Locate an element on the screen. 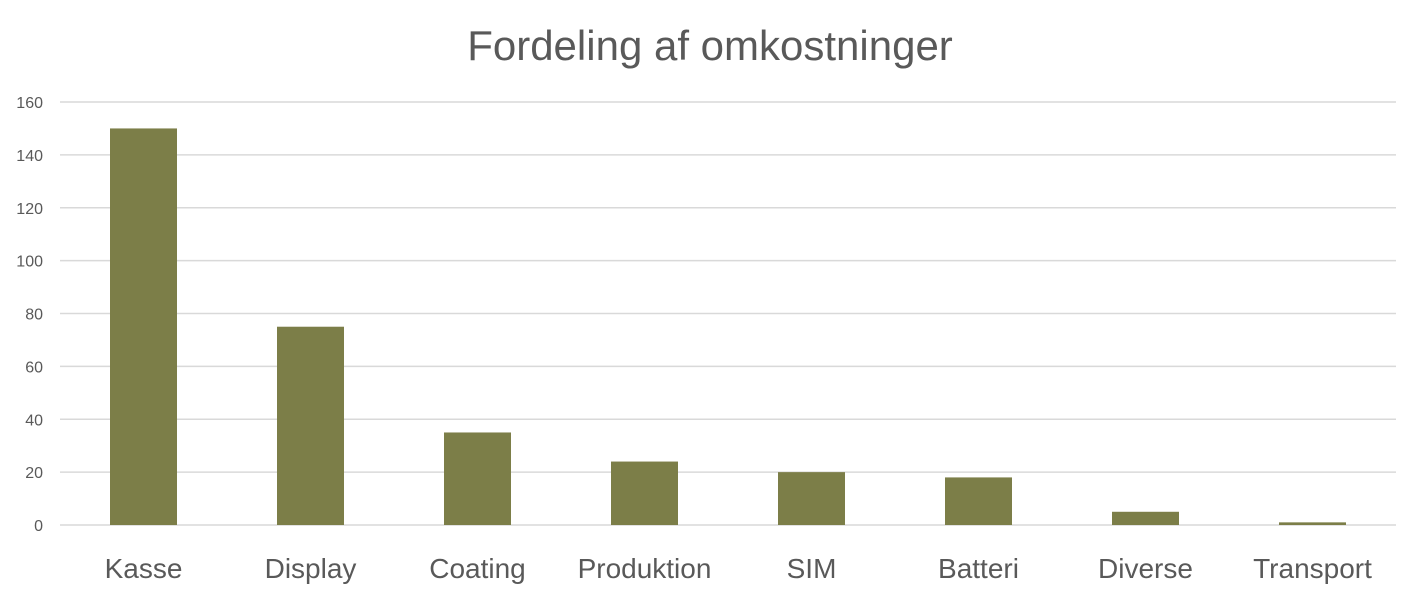 The image size is (1420, 602). x-tick-label: Diverse is located at coordinates (1145, 568).